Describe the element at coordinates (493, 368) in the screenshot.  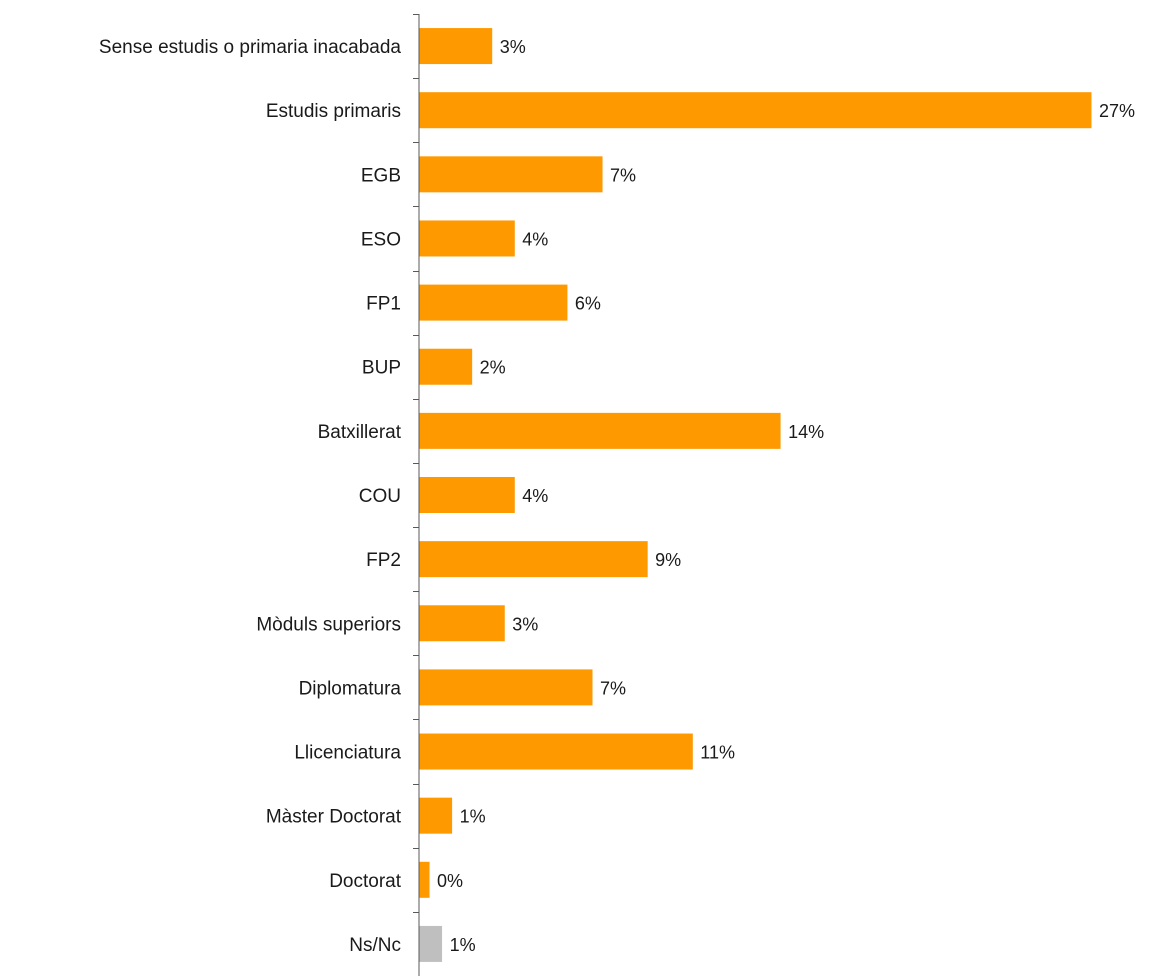
I see `value-label-bup: 2%` at that location.